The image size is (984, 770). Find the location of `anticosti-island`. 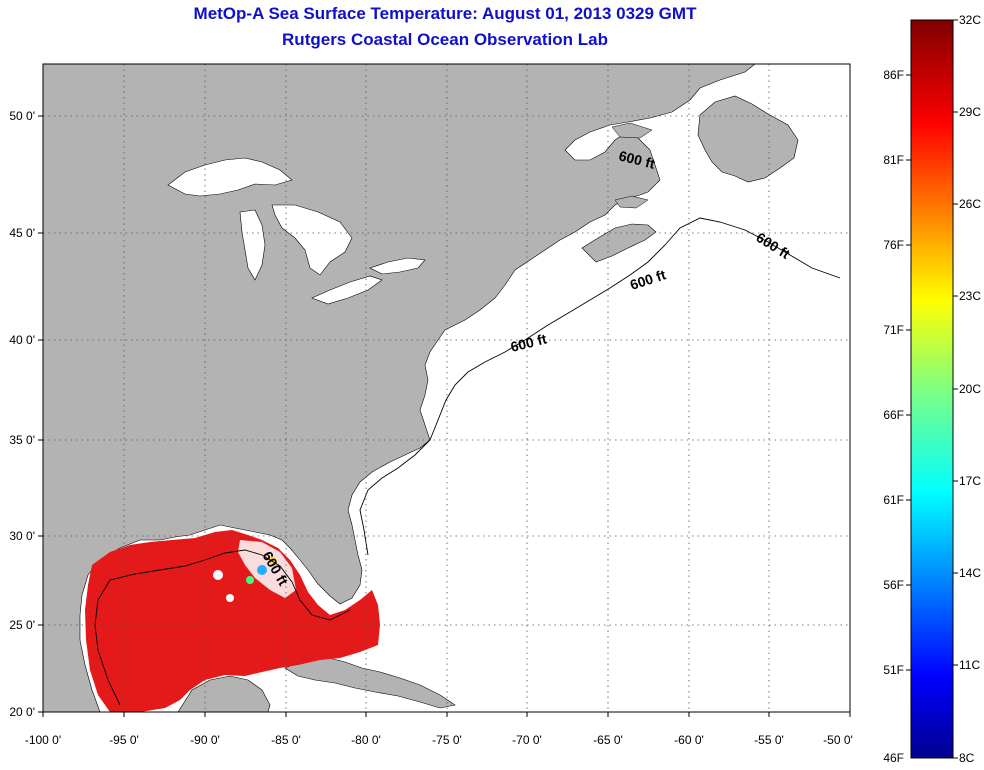

anticosti-island is located at coordinates (632, 130).